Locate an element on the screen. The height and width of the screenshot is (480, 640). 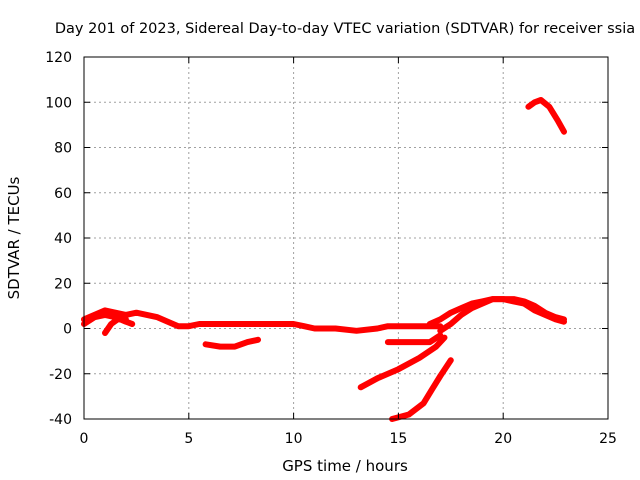
y-tick-label: 20 is located at coordinates (63, 284).